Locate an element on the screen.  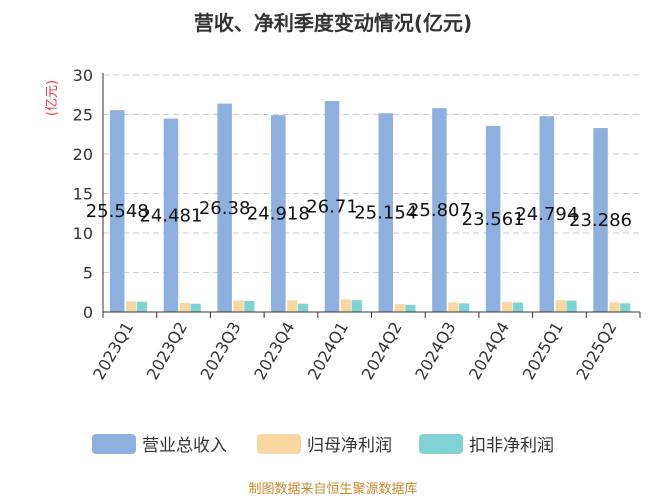
y-tick-label: 5 is located at coordinates (88, 273).